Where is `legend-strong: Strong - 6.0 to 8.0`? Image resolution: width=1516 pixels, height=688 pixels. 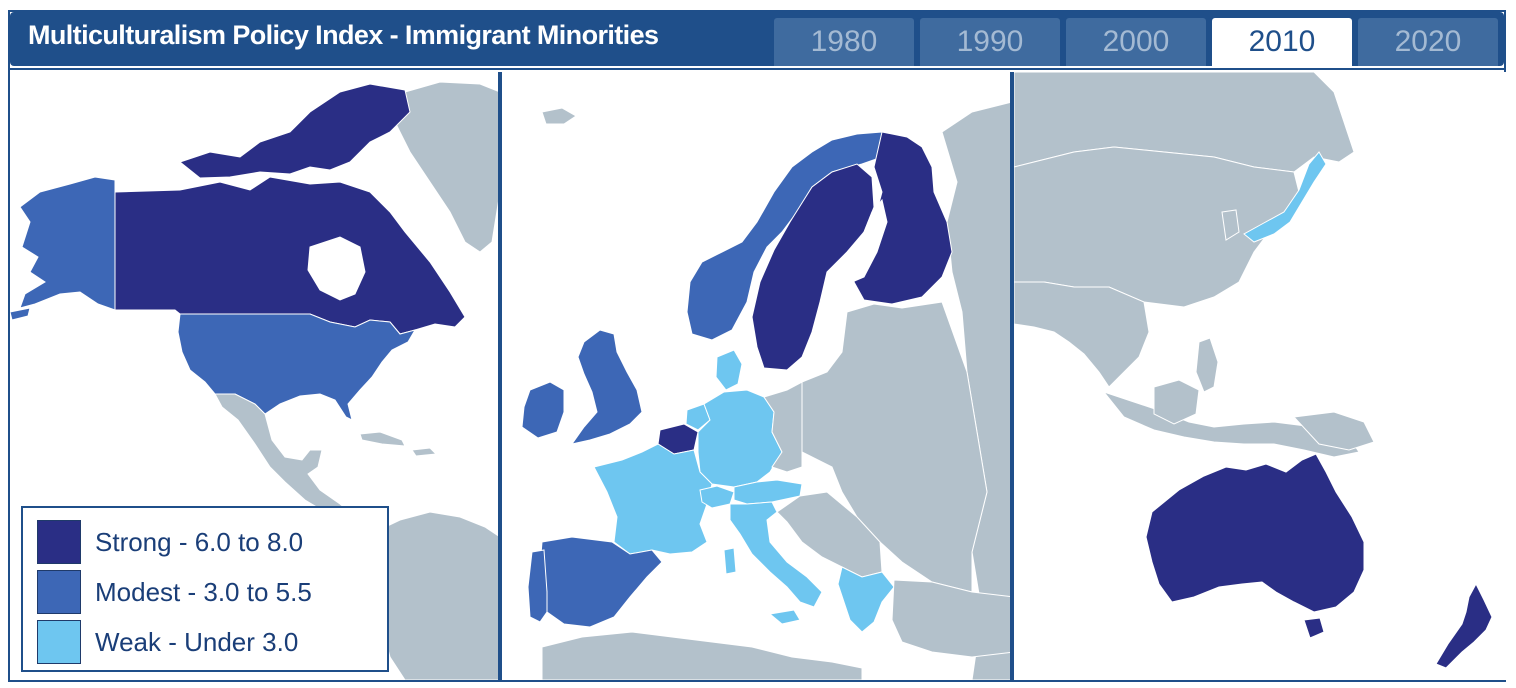
legend-strong: Strong - 6.0 to 8.0 is located at coordinates (170, 542).